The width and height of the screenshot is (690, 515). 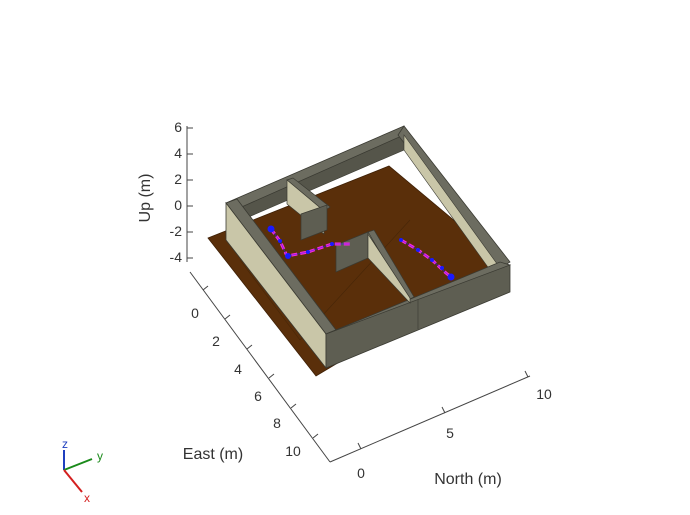 What do you see at coordinates (178, 205) in the screenshot?
I see `up-tick-0: 0` at bounding box center [178, 205].